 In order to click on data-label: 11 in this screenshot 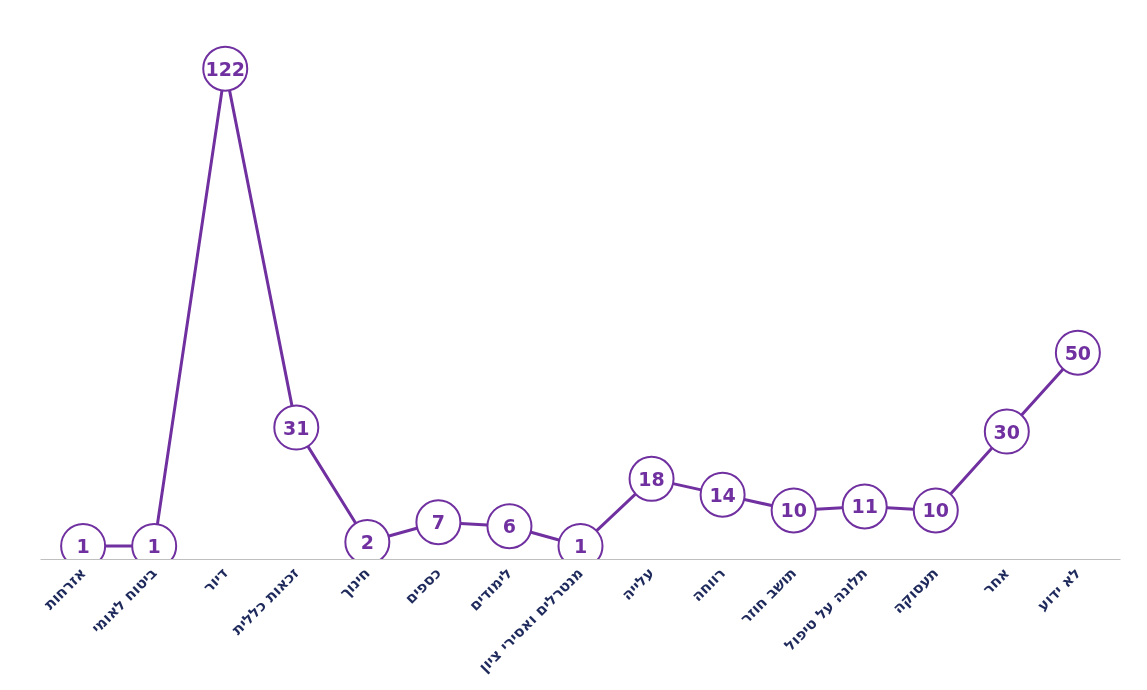, I will do `click(864, 506)`.